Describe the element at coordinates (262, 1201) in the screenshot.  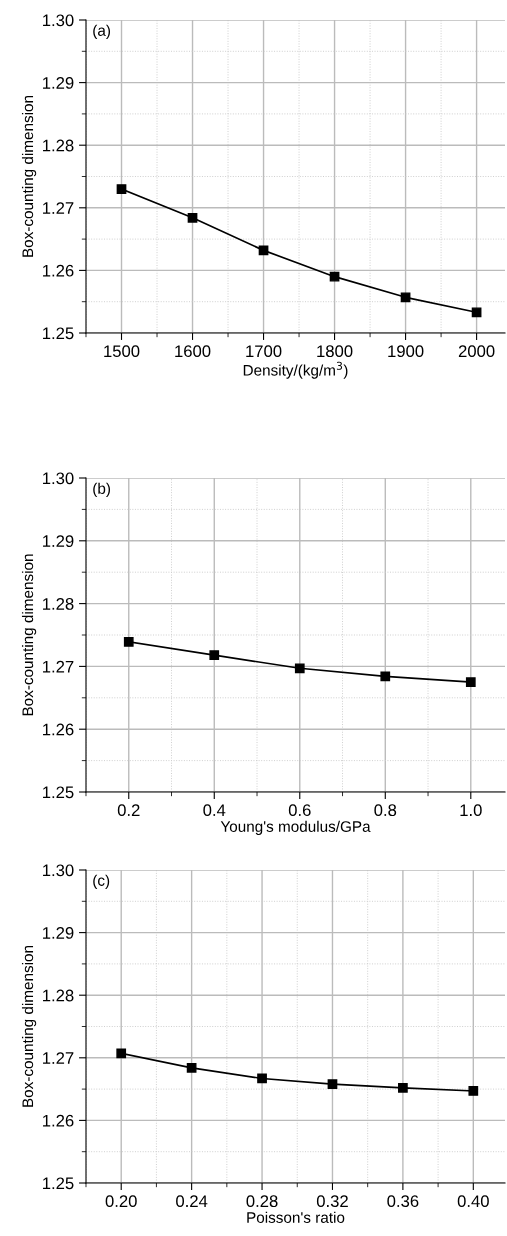
I see `x-tick-label: 0.28` at that location.